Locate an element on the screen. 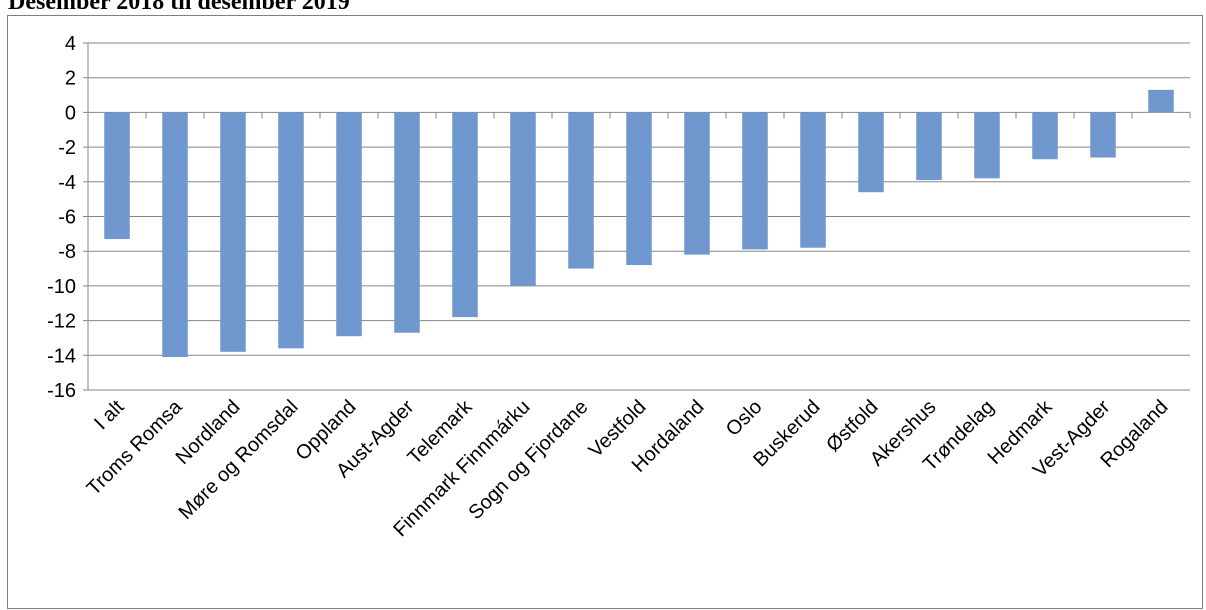 Image resolution: width=1206 pixels, height=610 pixels. x-category-label: I alt is located at coordinates (109, 415).